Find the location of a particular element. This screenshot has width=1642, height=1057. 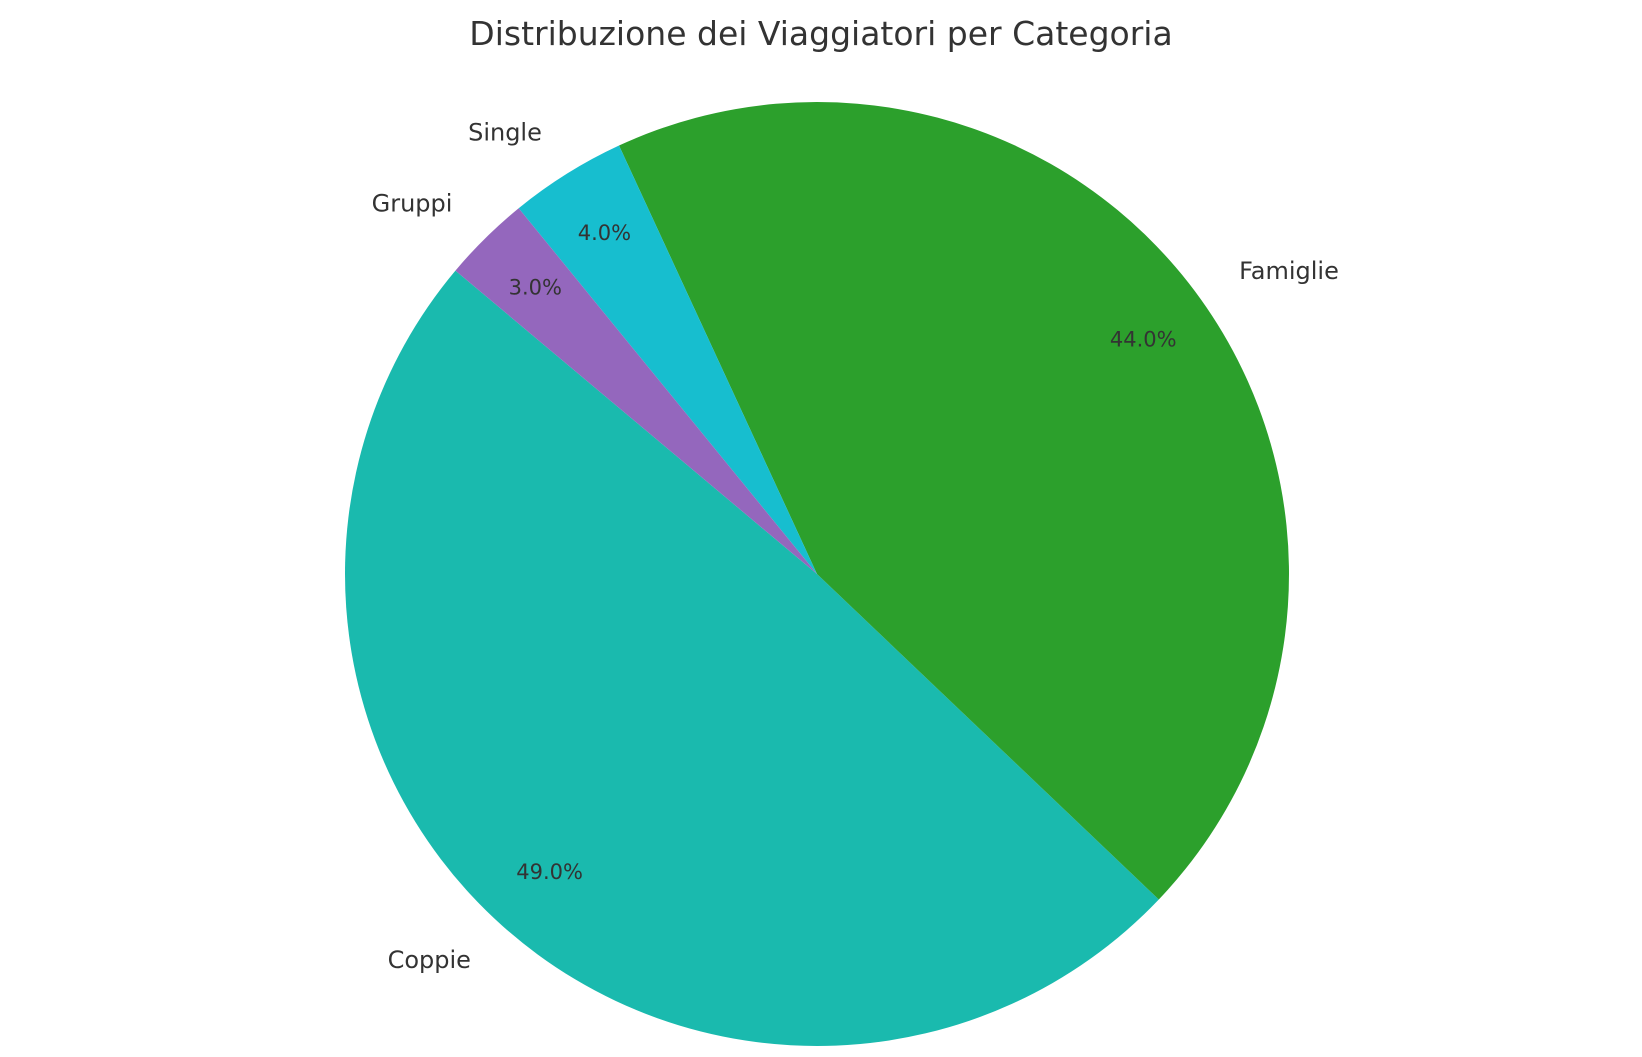

pie-slice-single is located at coordinates (667, 359).